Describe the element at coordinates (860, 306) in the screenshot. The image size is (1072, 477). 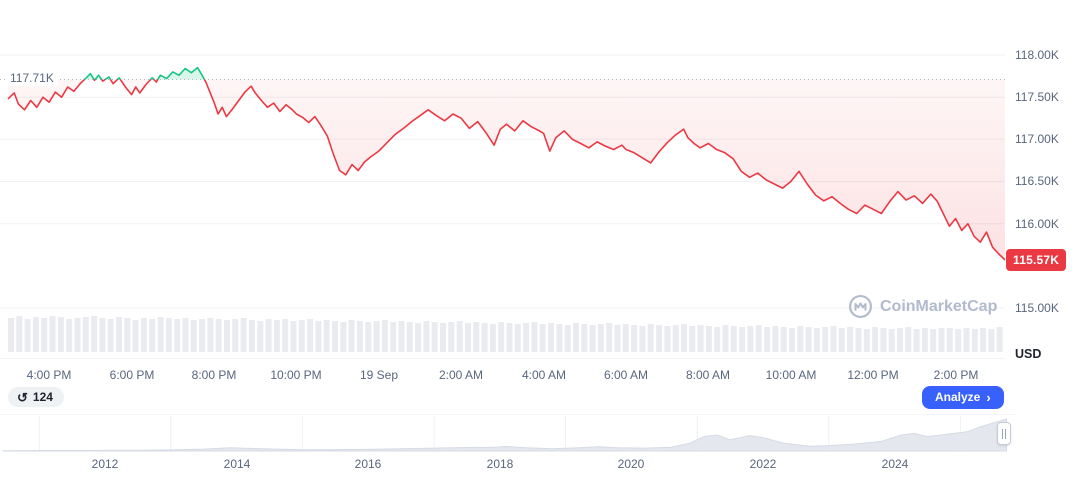
I see `coinmarketcap-logo-icon` at that location.